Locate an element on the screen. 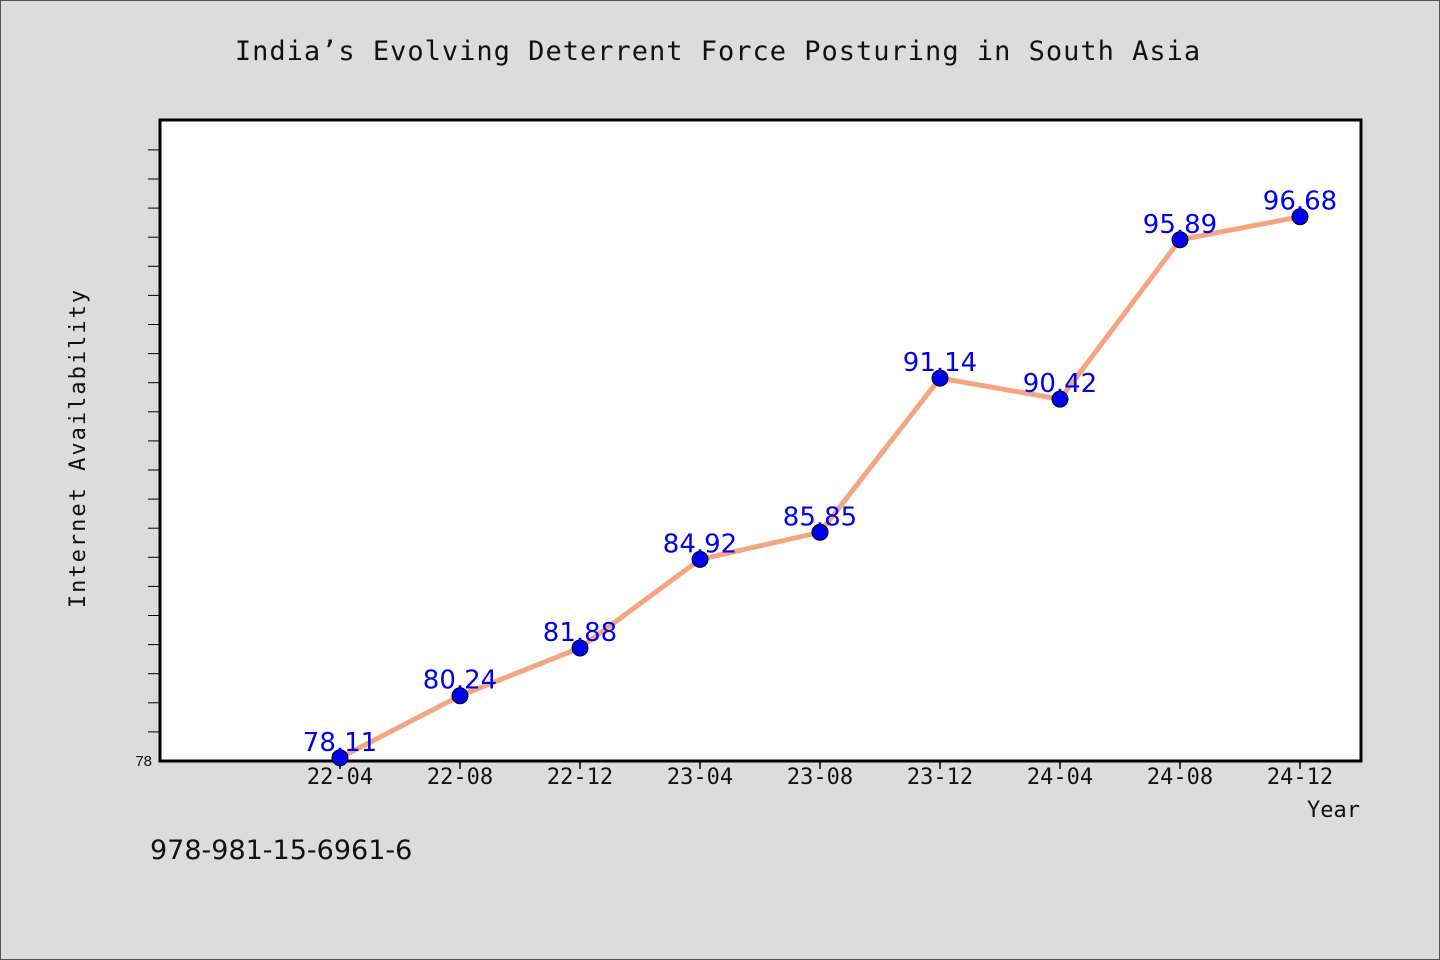 Image resolution: width=1440 pixels, height=960 pixels. x-axis-label: Year is located at coordinates (1333, 810).